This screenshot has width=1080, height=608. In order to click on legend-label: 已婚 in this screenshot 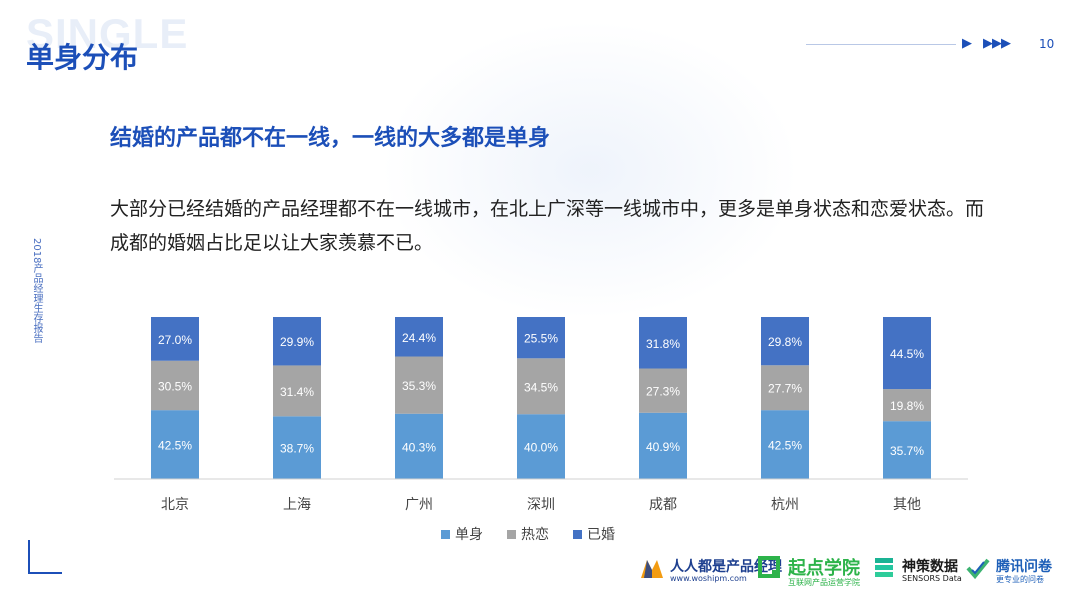, I will do `click(601, 535)`.